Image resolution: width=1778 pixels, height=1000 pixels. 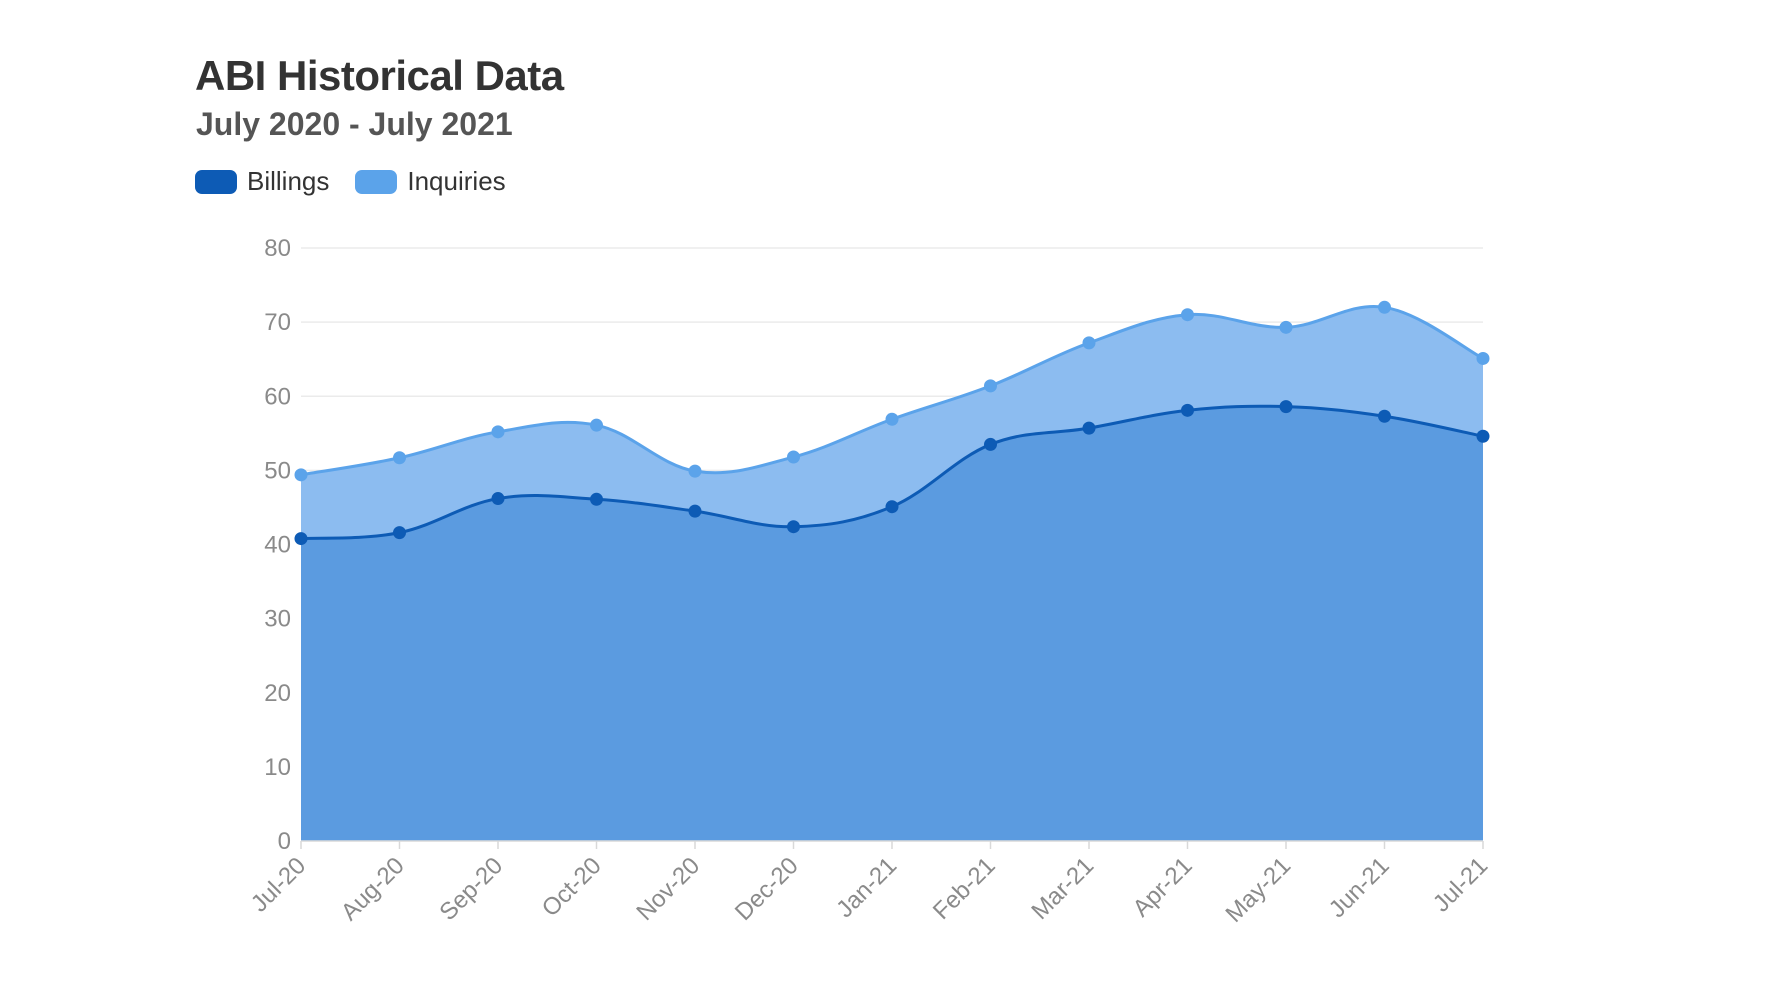 What do you see at coordinates (277, 545) in the screenshot?
I see `y-tick-label-40: 40` at bounding box center [277, 545].